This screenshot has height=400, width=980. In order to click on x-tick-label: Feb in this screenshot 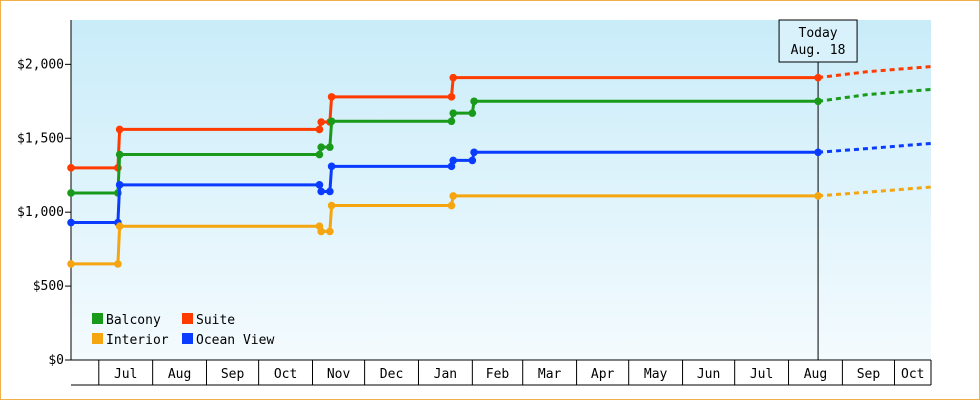, I will do `click(498, 374)`.